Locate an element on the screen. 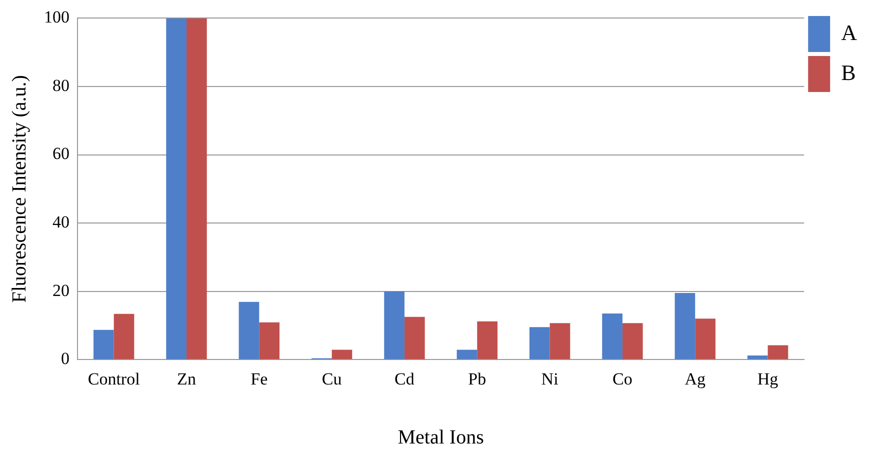 The height and width of the screenshot is (464, 877). y-tick-label: 80 is located at coordinates (61, 85).